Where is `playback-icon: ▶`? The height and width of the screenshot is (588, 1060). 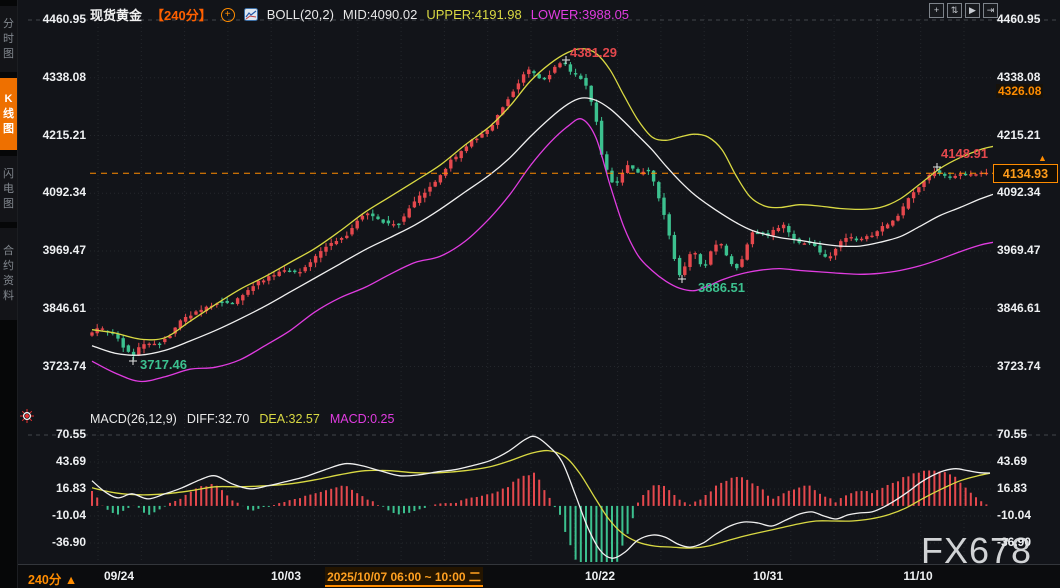 playback-icon: ▶ is located at coordinates (972, 10).